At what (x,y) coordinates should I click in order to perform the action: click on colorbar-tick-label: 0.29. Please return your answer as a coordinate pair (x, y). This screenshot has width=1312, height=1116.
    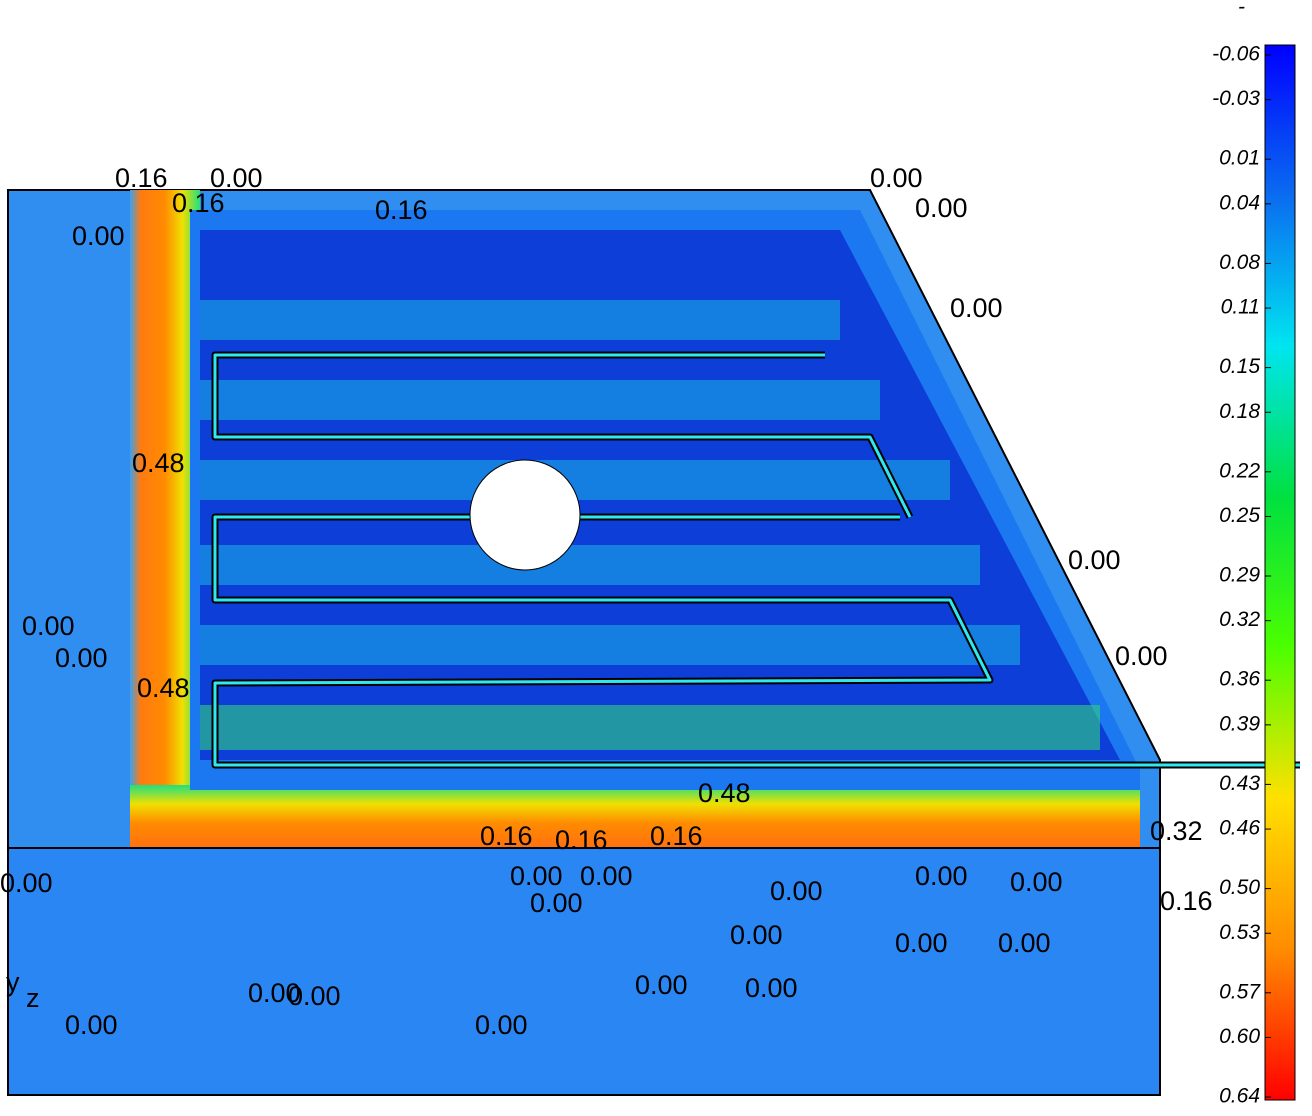
    Looking at the image, I should click on (1239, 575).